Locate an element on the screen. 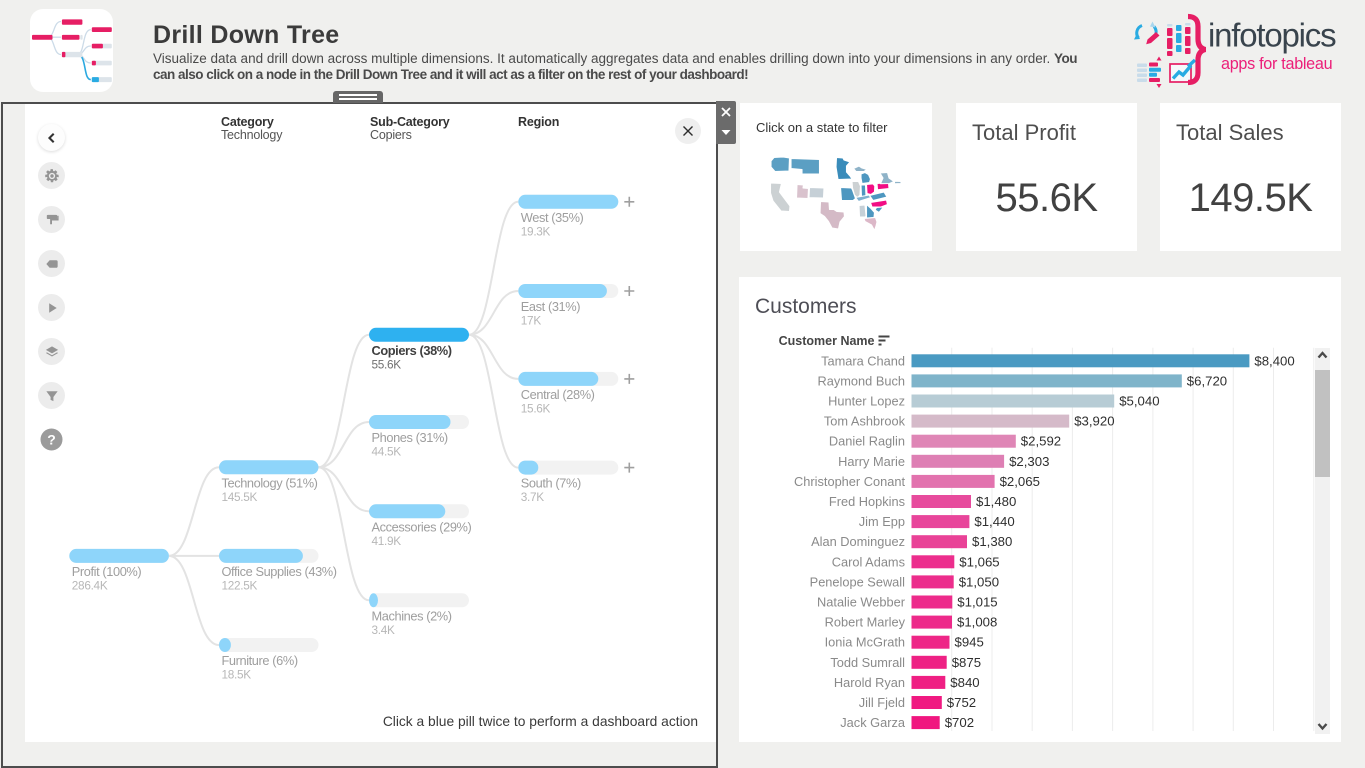  svg-text: $1,050 is located at coordinates (979, 581).